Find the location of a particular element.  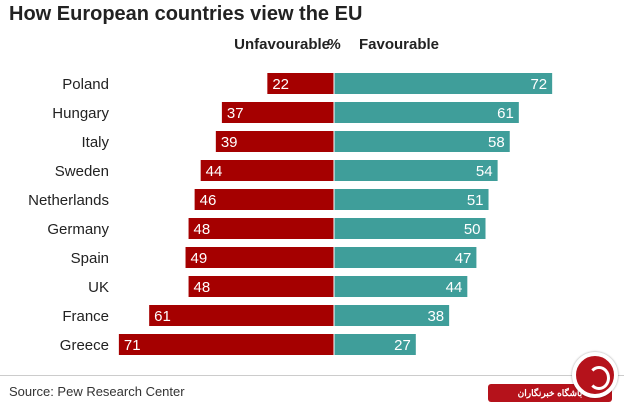

chart-title: How European countries view the EU is located at coordinates (186, 14).